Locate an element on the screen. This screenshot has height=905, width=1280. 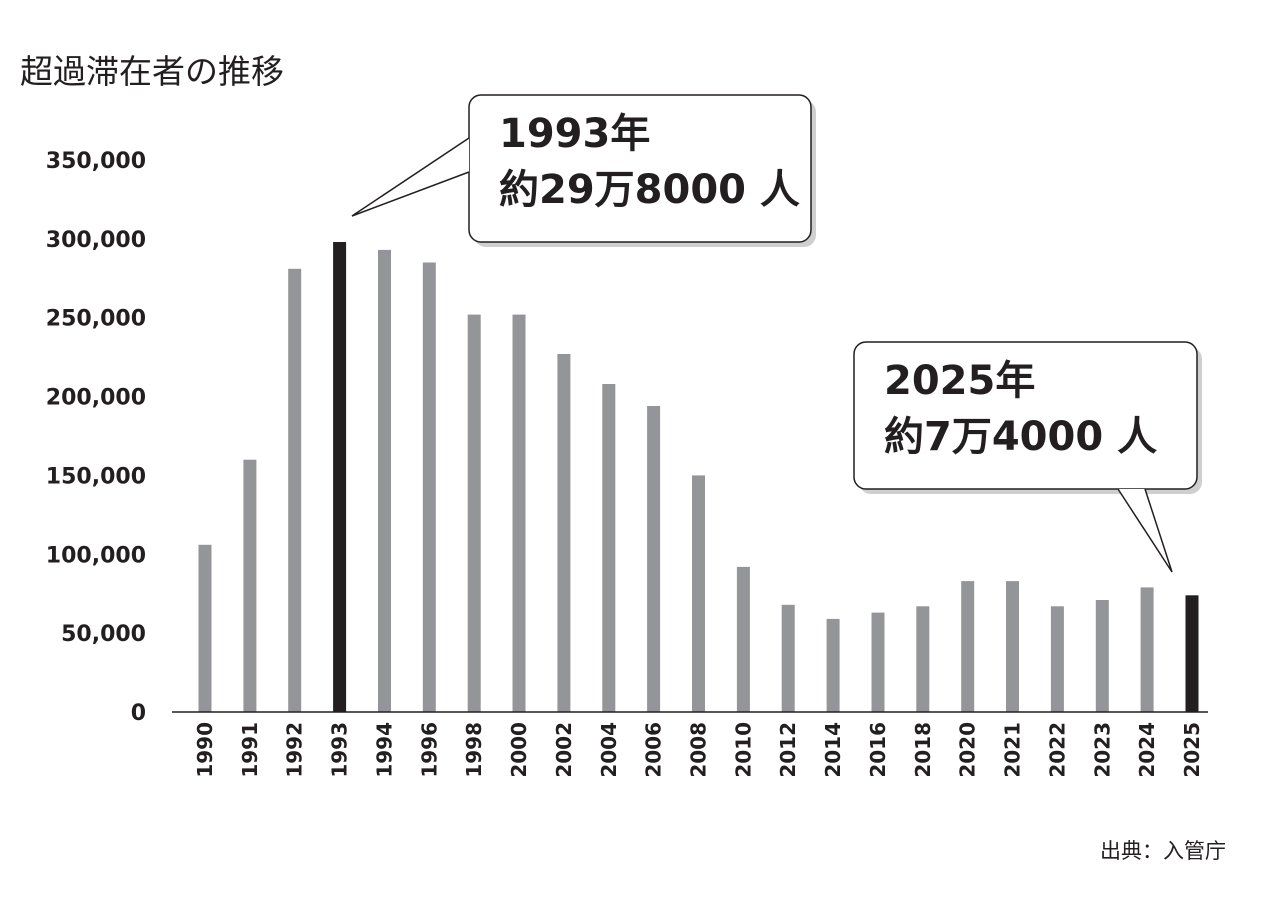
bar-2000 is located at coordinates (519, 513).